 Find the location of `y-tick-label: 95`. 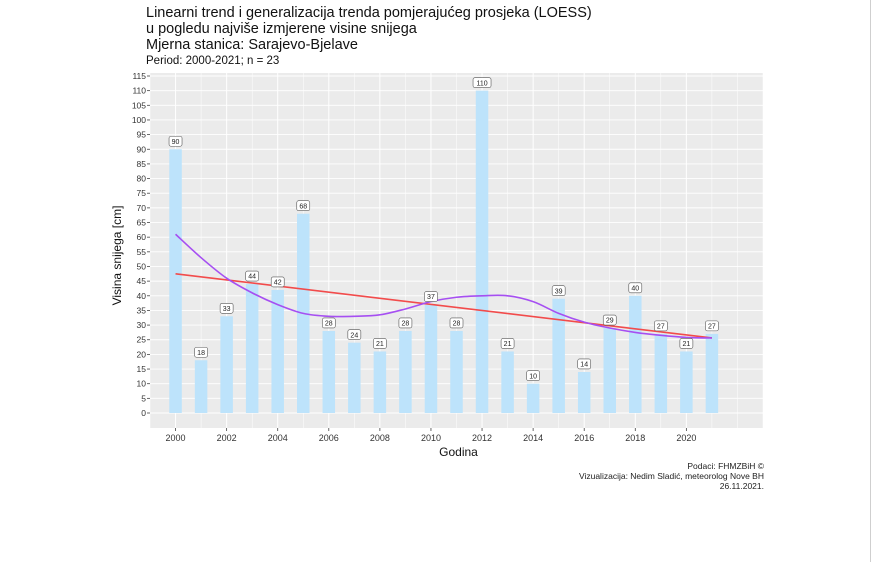

y-tick-label: 95 is located at coordinates (142, 135).